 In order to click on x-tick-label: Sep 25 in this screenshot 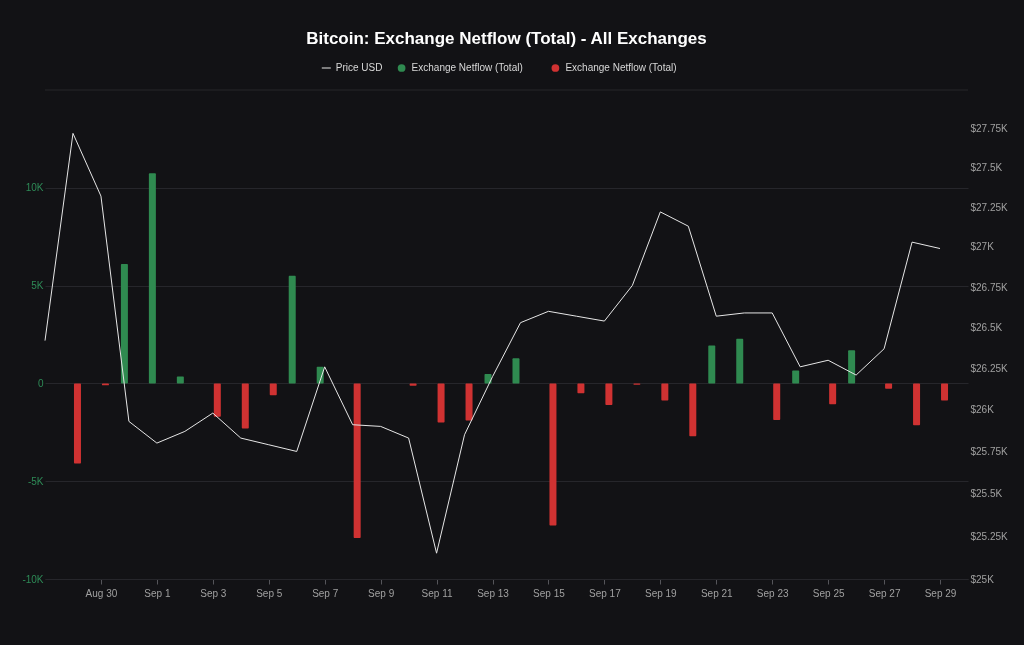, I will do `click(828, 593)`.